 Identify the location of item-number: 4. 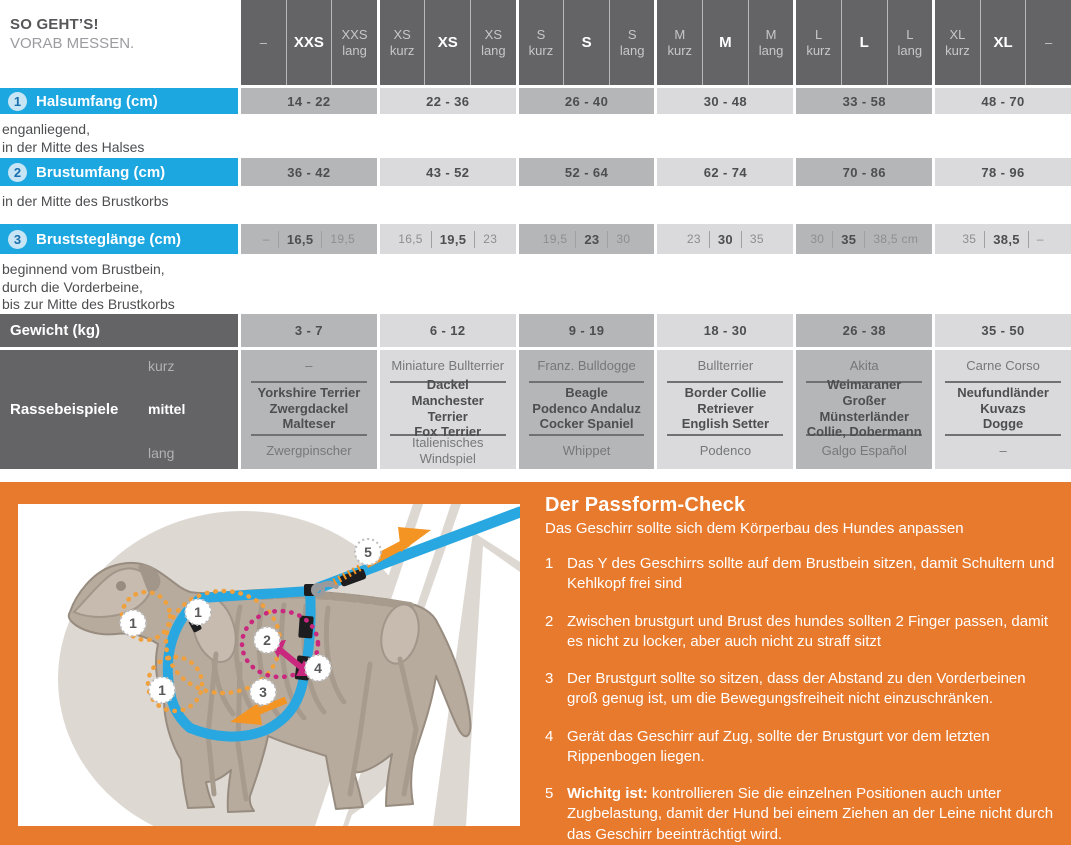
(549, 736).